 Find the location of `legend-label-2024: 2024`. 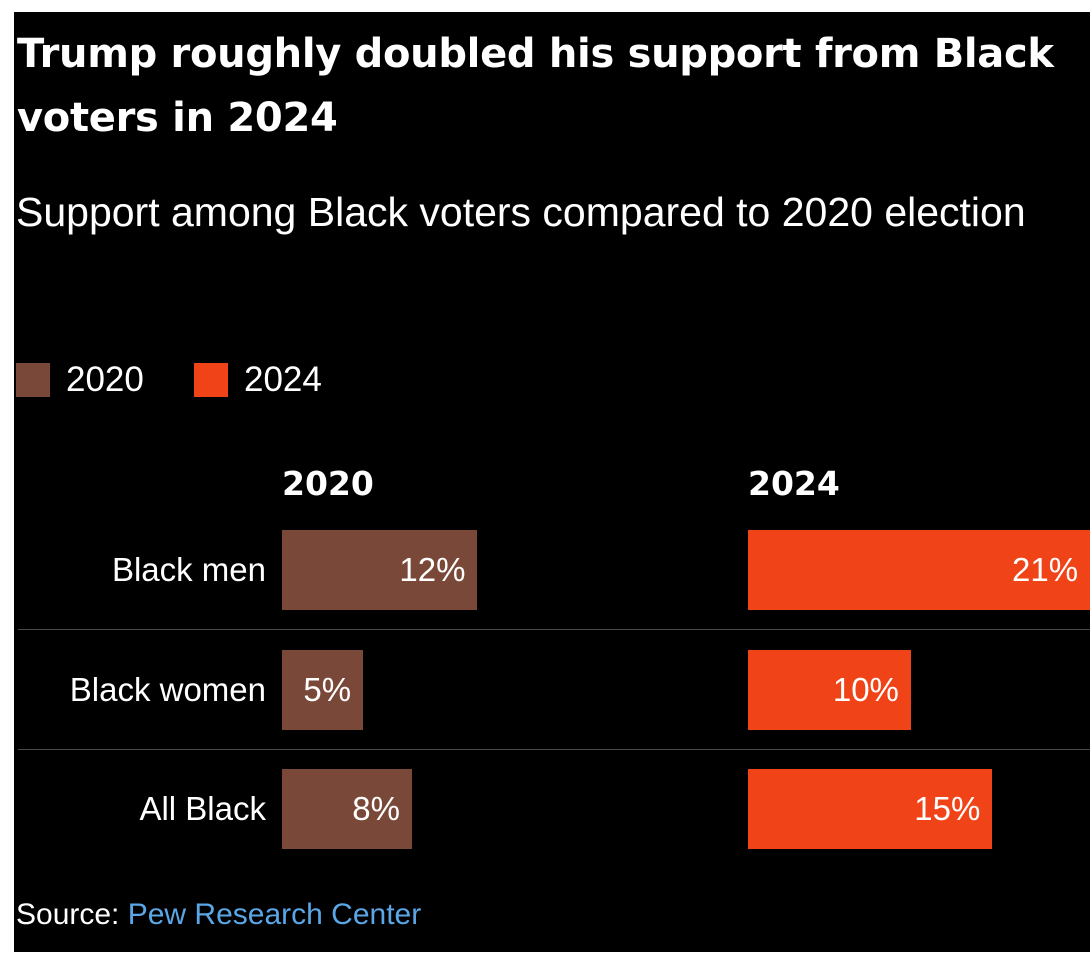

legend-label-2024: 2024 is located at coordinates (283, 379).